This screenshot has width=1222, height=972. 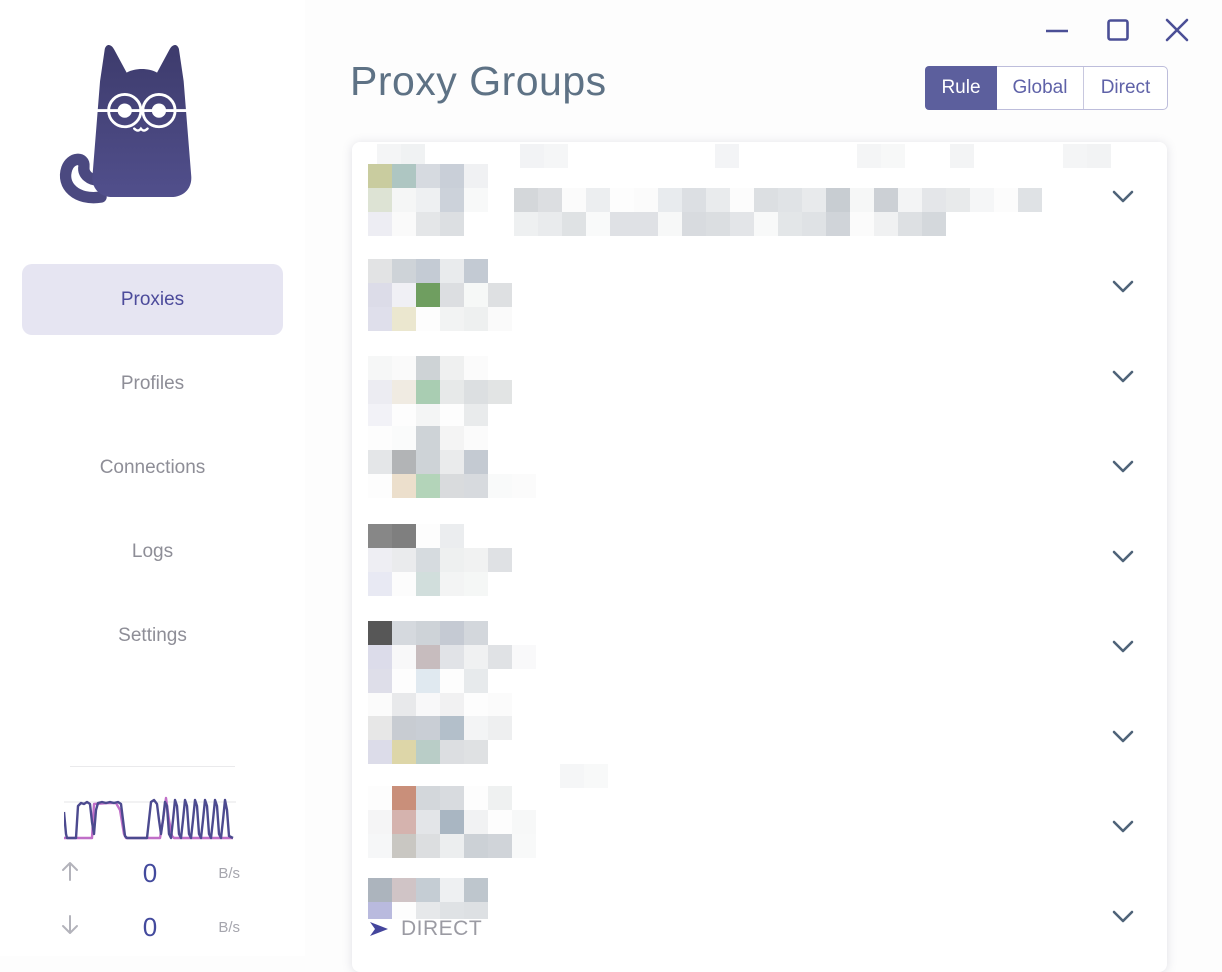 I want to click on download-speed-value: 0, so click(x=150, y=926).